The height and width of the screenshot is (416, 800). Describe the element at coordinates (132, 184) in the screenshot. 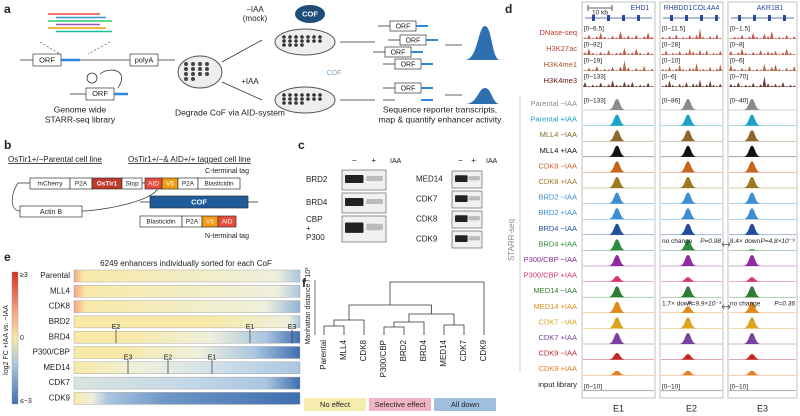

I see `label: Stop` at that location.